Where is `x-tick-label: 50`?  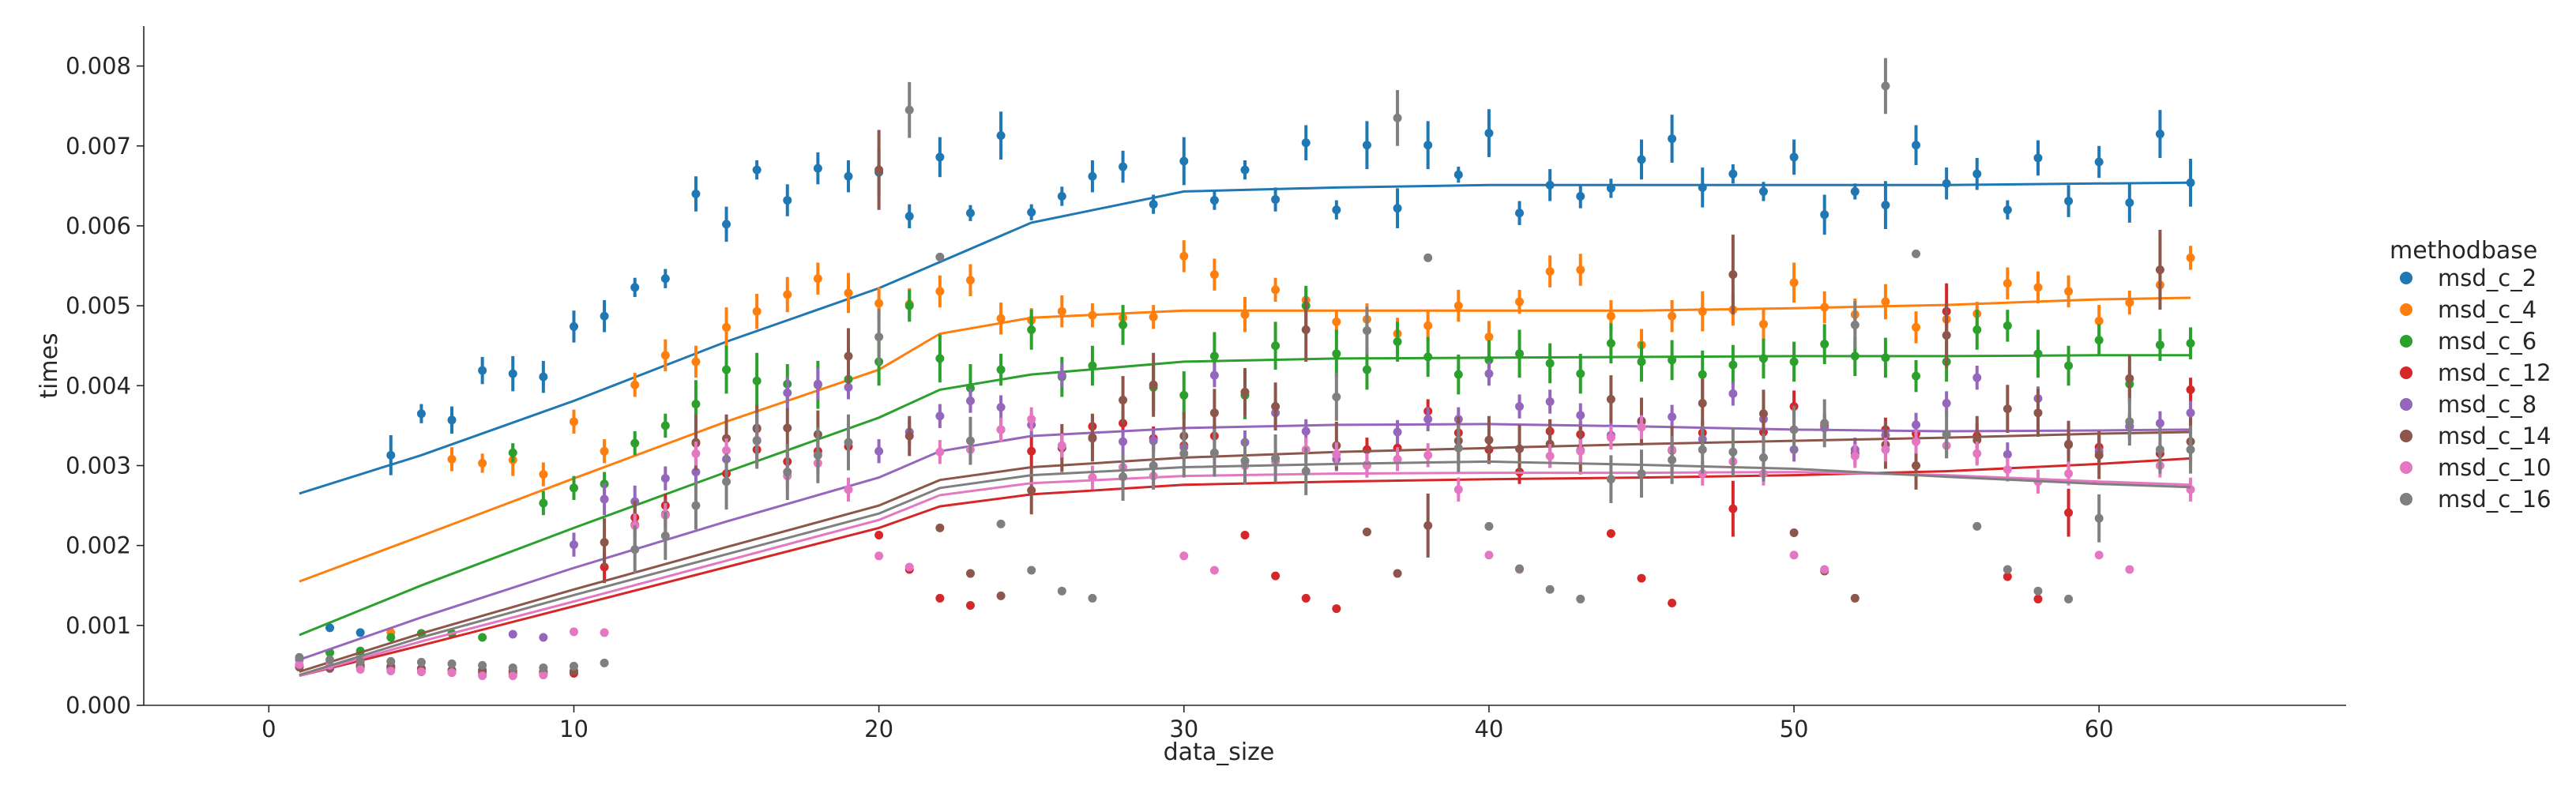
x-tick-label: 50 is located at coordinates (1795, 729).